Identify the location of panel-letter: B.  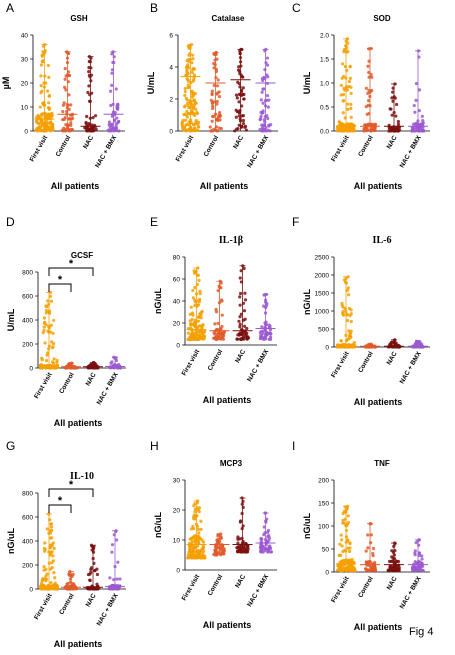
(154, 8).